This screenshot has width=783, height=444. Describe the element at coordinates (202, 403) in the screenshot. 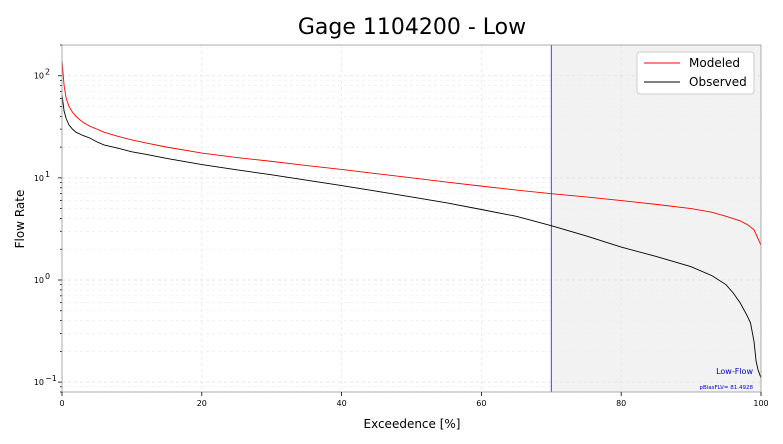

I see `x-tick-label: 20` at that location.